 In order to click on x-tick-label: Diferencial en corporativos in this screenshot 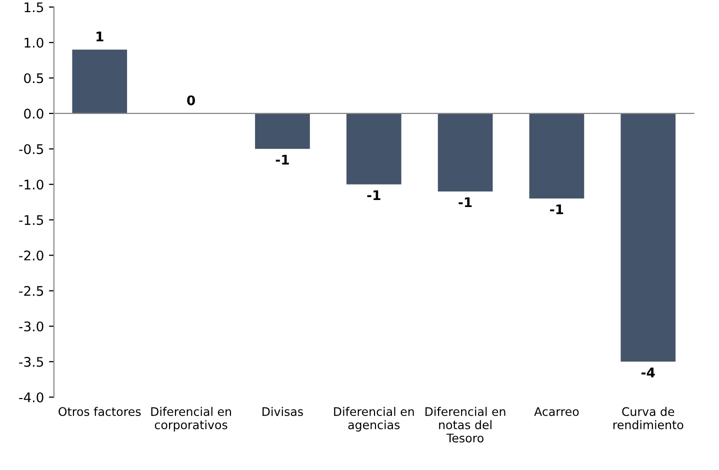, I will do `click(191, 419)`.